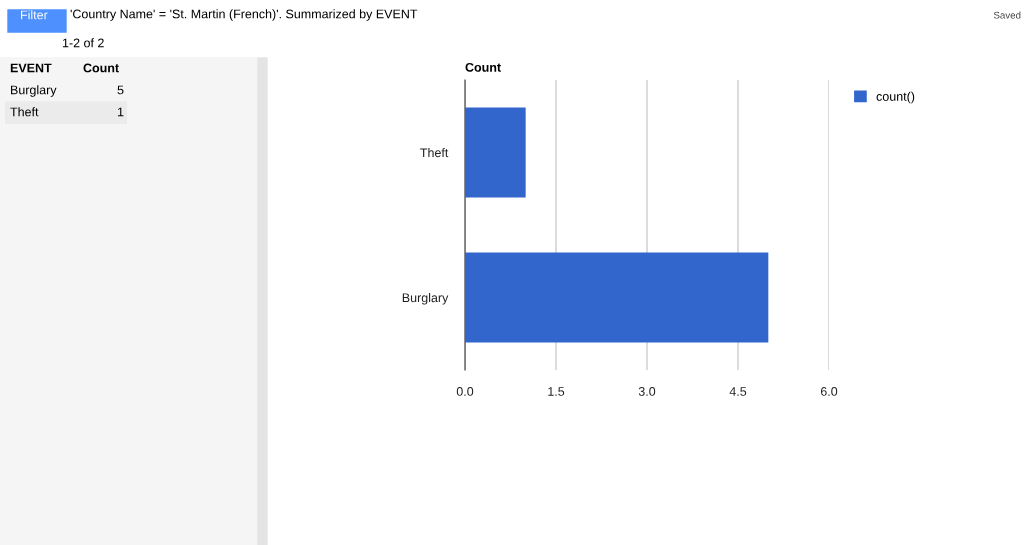  I want to click on x-tick-label: 1.5, so click(556, 391).